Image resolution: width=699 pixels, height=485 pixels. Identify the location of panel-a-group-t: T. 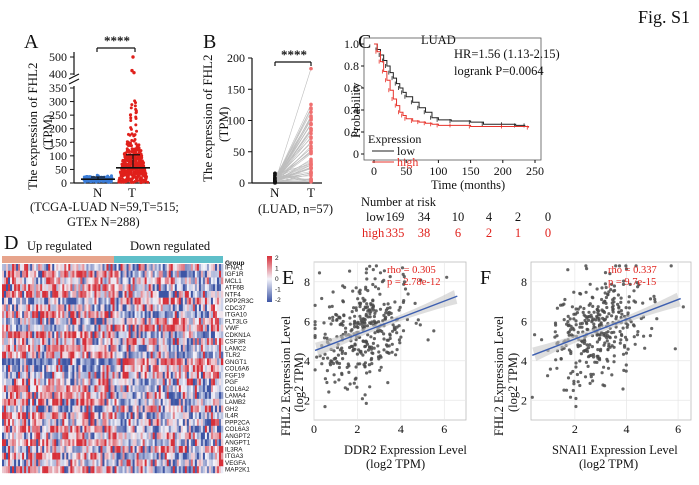
(132, 192).